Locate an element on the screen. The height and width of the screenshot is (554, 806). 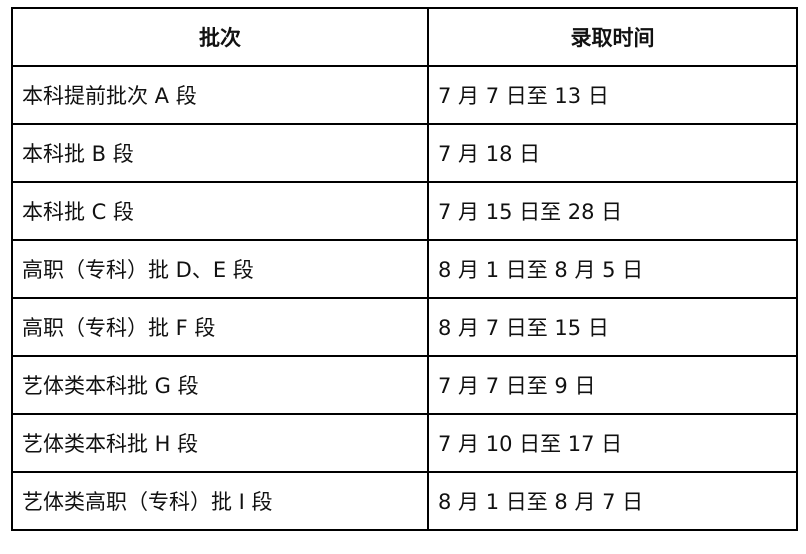
time-cell: 7 月 15 日至 28 日 is located at coordinates (612, 211).